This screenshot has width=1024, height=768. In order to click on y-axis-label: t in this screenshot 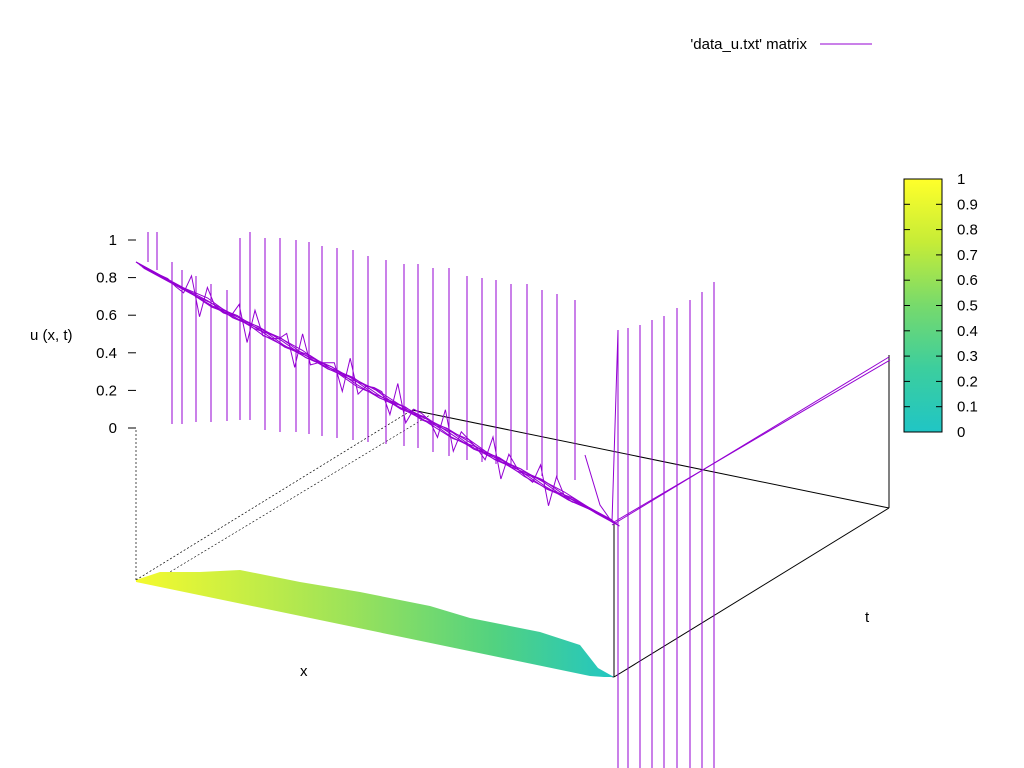, I will do `click(867, 617)`.